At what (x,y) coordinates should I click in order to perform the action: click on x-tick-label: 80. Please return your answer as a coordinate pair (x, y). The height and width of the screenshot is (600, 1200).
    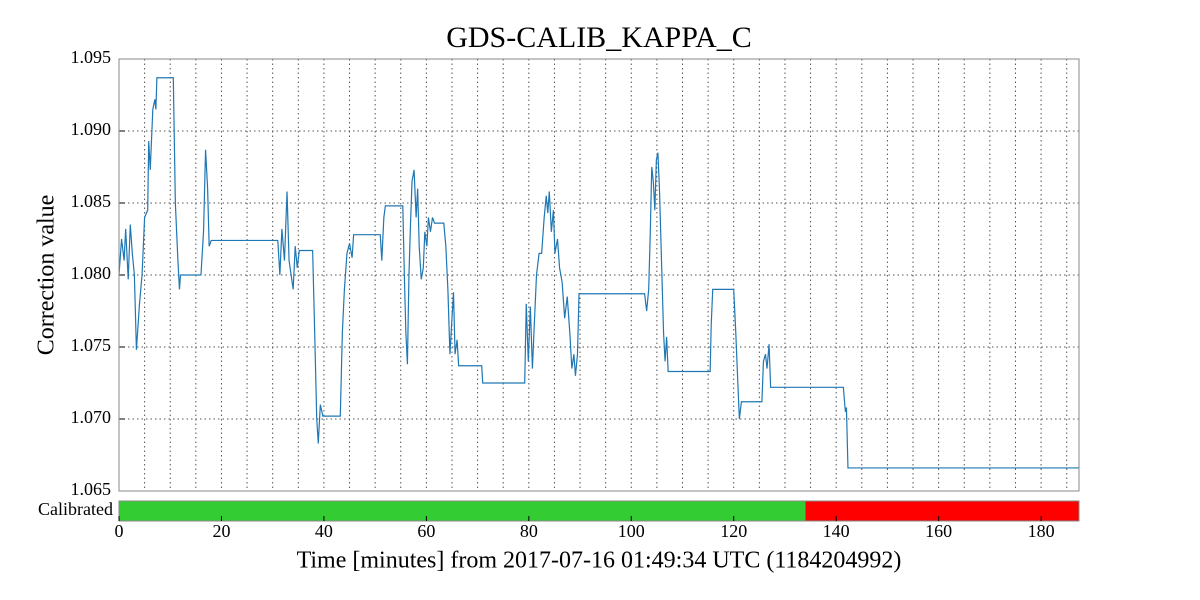
    Looking at the image, I should click on (529, 531).